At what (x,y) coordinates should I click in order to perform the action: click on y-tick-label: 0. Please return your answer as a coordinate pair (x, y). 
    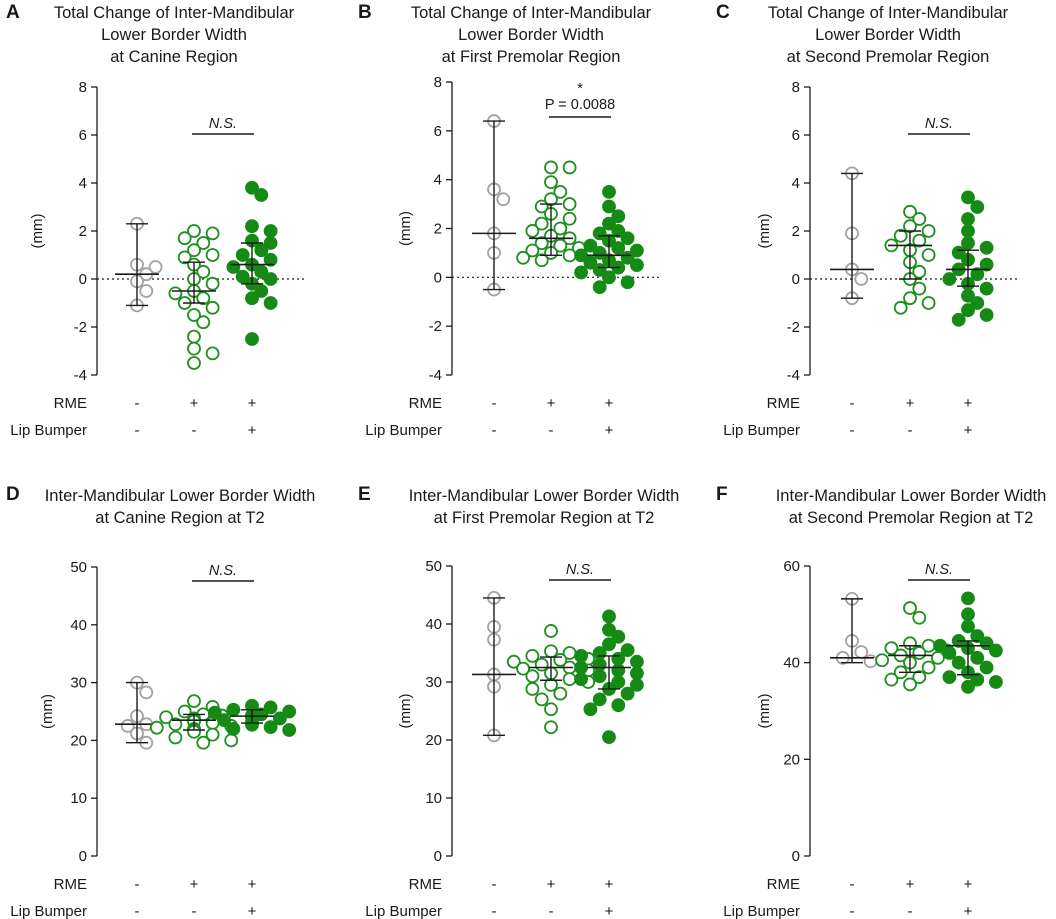
    Looking at the image, I should click on (796, 279).